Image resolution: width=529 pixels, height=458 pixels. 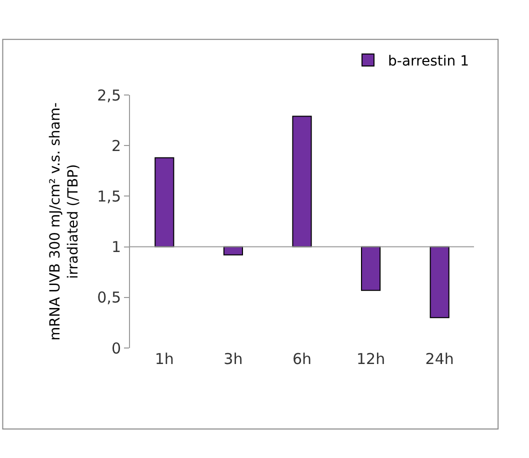 I want to click on y-tick-label: 1, so click(x=116, y=247).